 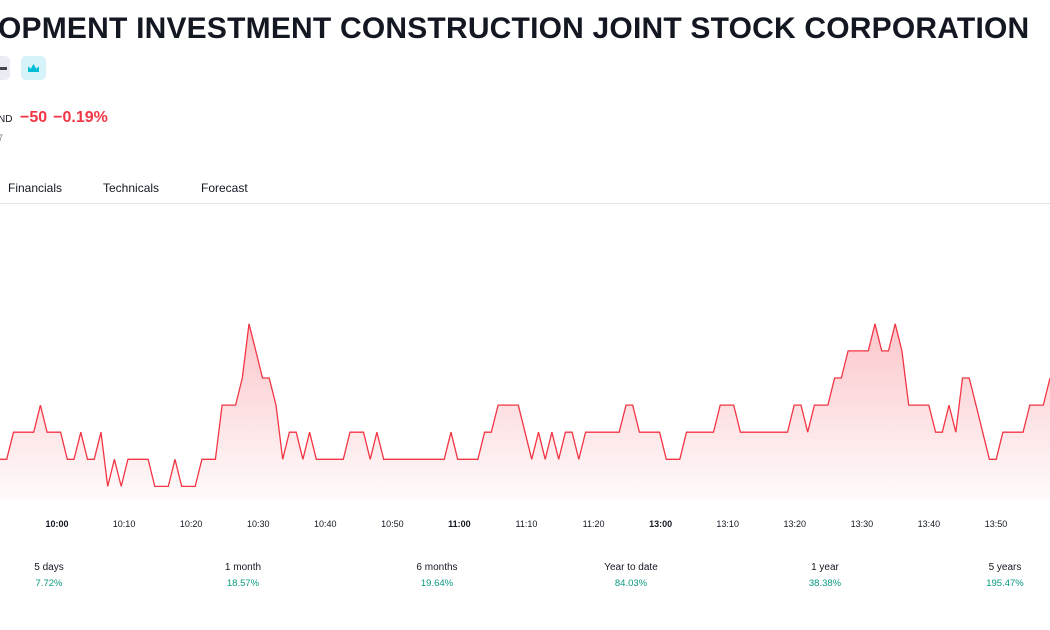 What do you see at coordinates (825, 575) in the screenshot?
I see `performance-item: 1 year 38.38%` at bounding box center [825, 575].